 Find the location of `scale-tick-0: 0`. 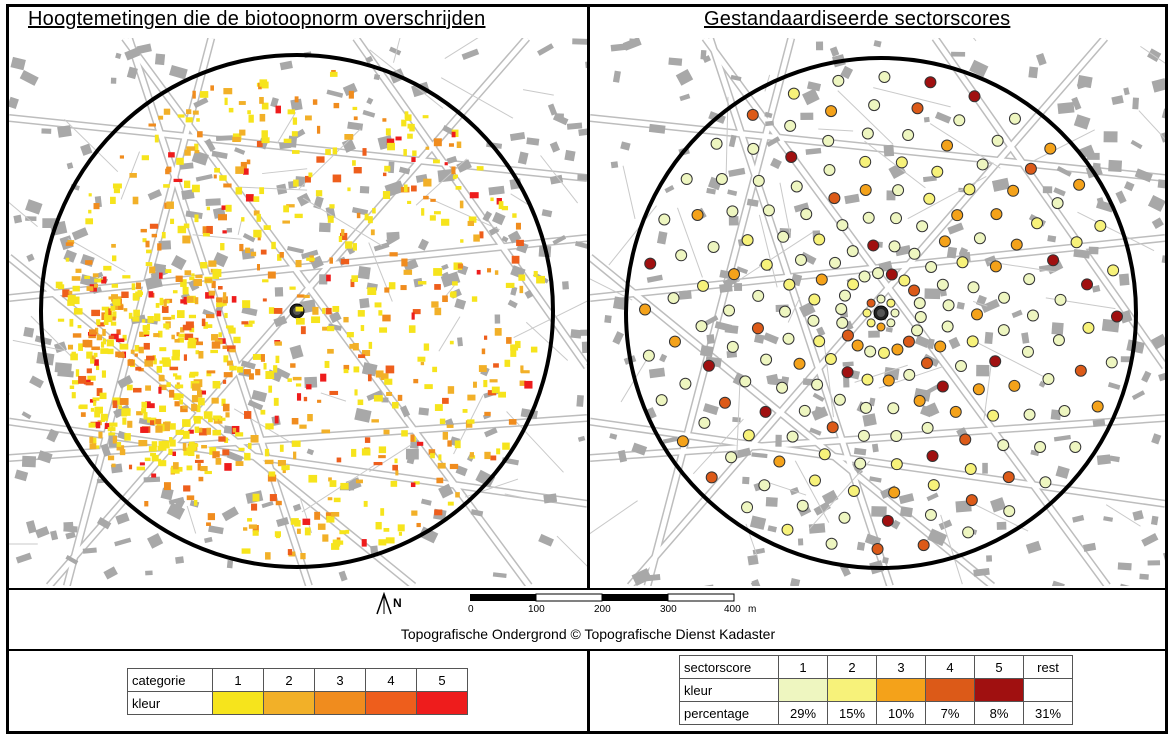

scale-tick-0: 0 is located at coordinates (471, 609).